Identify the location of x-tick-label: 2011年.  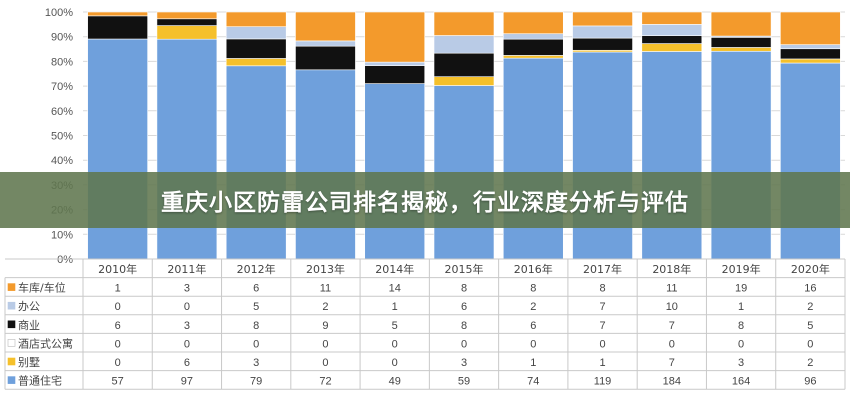
(186, 269).